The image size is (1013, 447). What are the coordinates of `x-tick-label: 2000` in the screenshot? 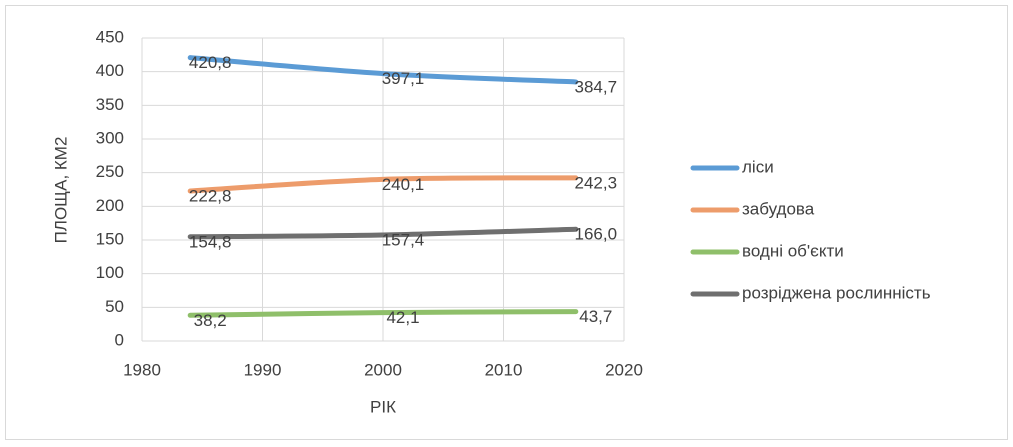 It's located at (383, 369).